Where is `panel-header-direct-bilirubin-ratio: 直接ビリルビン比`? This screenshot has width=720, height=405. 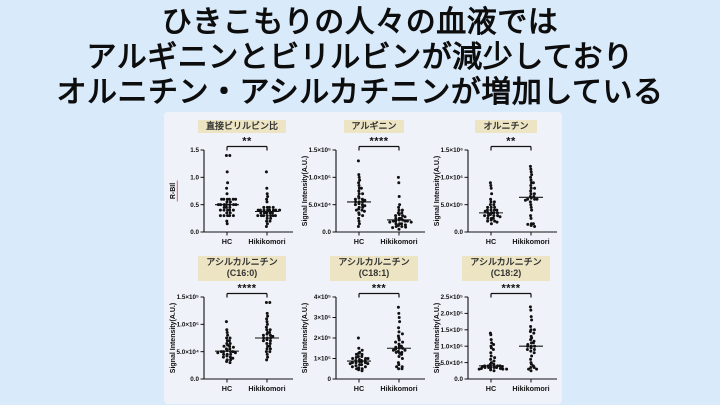
panel-header-direct-bilirubin-ratio: 直接ビリルビン比 is located at coordinates (241, 127).